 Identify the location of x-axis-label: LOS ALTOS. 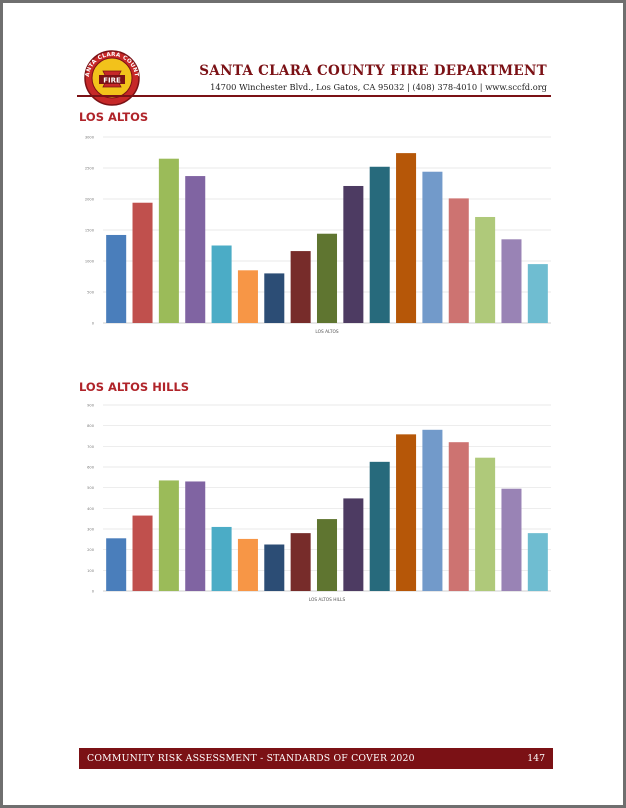
(326, 332).